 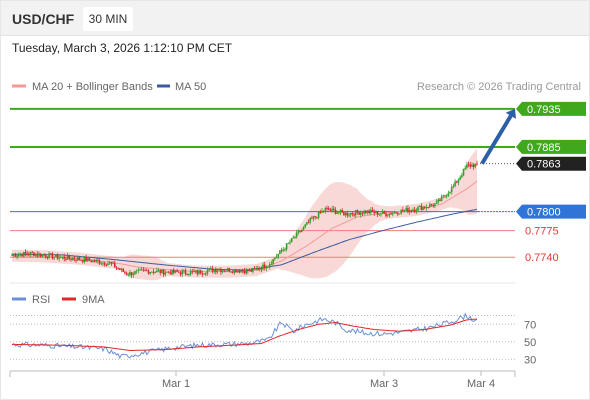 What do you see at coordinates (43, 19) in the screenshot?
I see `symbol-title: USD/CHF` at bounding box center [43, 19].